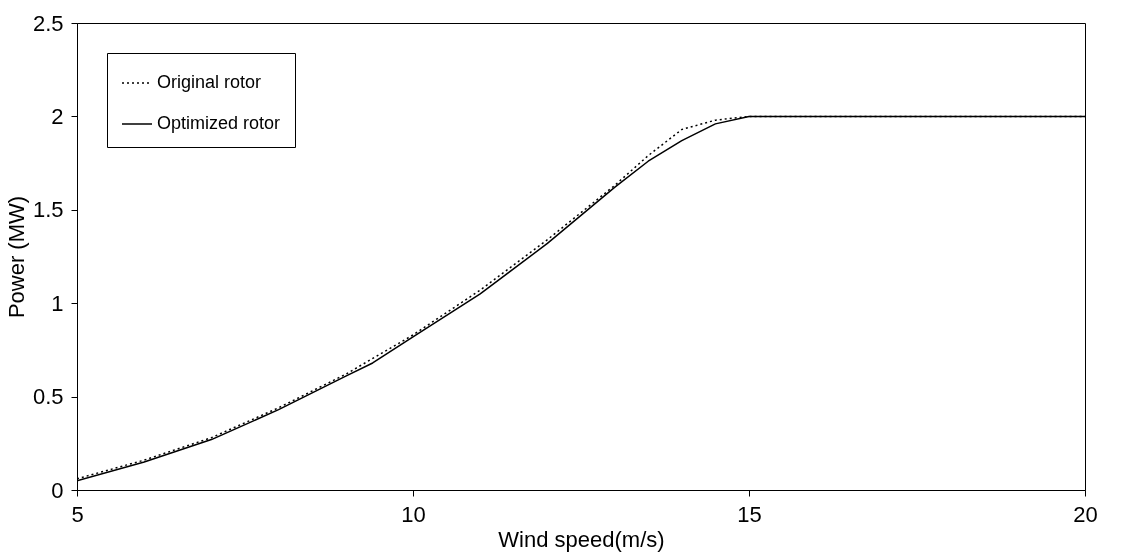 The height and width of the screenshot is (560, 1133). Describe the element at coordinates (48, 23) in the screenshot. I see `y-tick-label: 2.5` at that location.